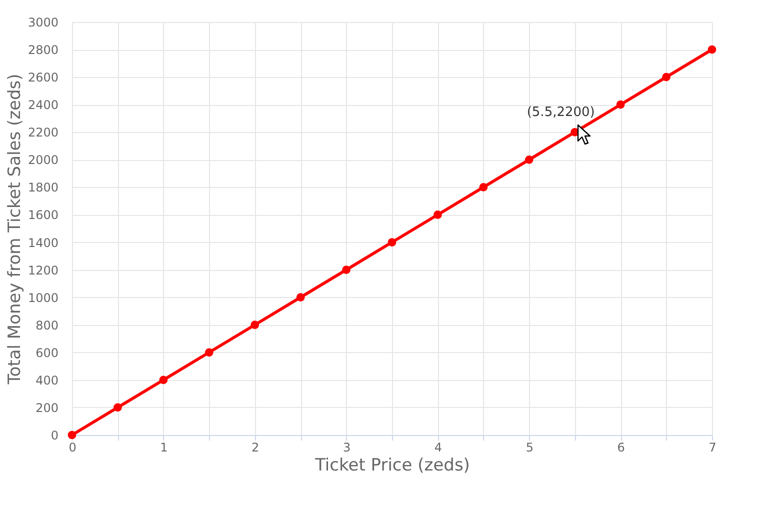  Describe the element at coordinates (47, 407) in the screenshot. I see `y-tick-label: 200` at that location.